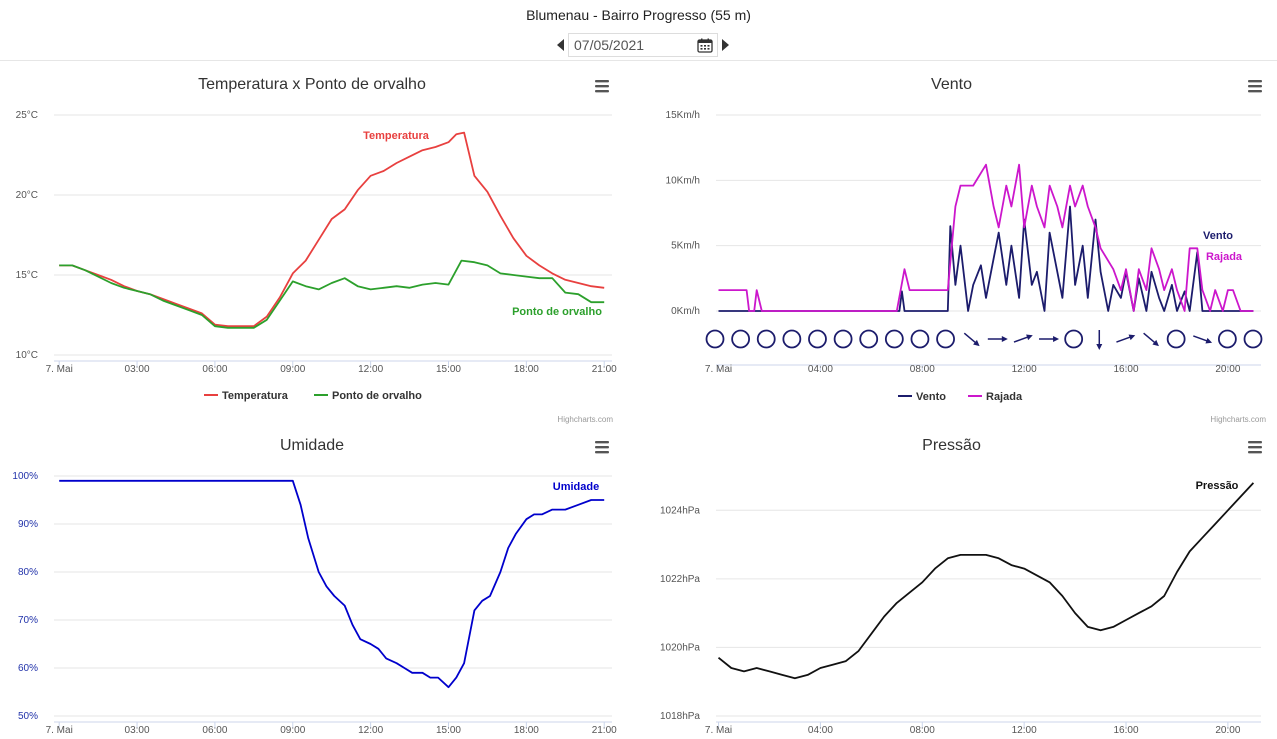 The image size is (1277, 739). What do you see at coordinates (28, 668) in the screenshot?
I see `y-tick-label: 60%` at bounding box center [28, 668].